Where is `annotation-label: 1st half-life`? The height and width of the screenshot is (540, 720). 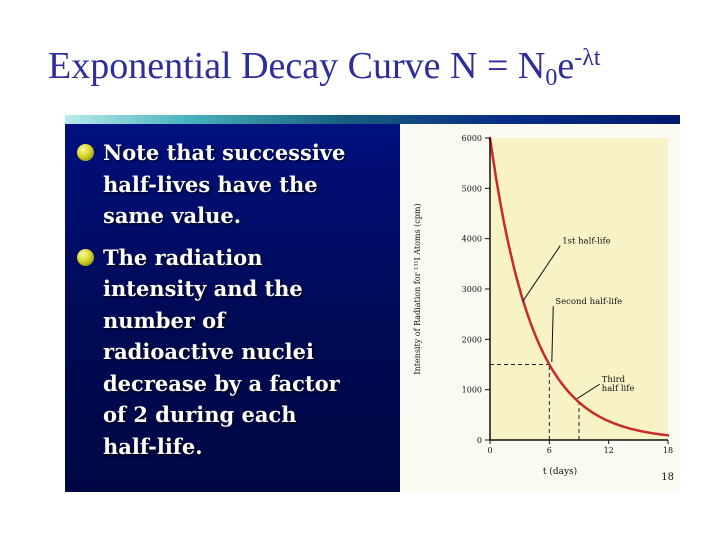
annotation-label: 1st half-life is located at coordinates (586, 242).